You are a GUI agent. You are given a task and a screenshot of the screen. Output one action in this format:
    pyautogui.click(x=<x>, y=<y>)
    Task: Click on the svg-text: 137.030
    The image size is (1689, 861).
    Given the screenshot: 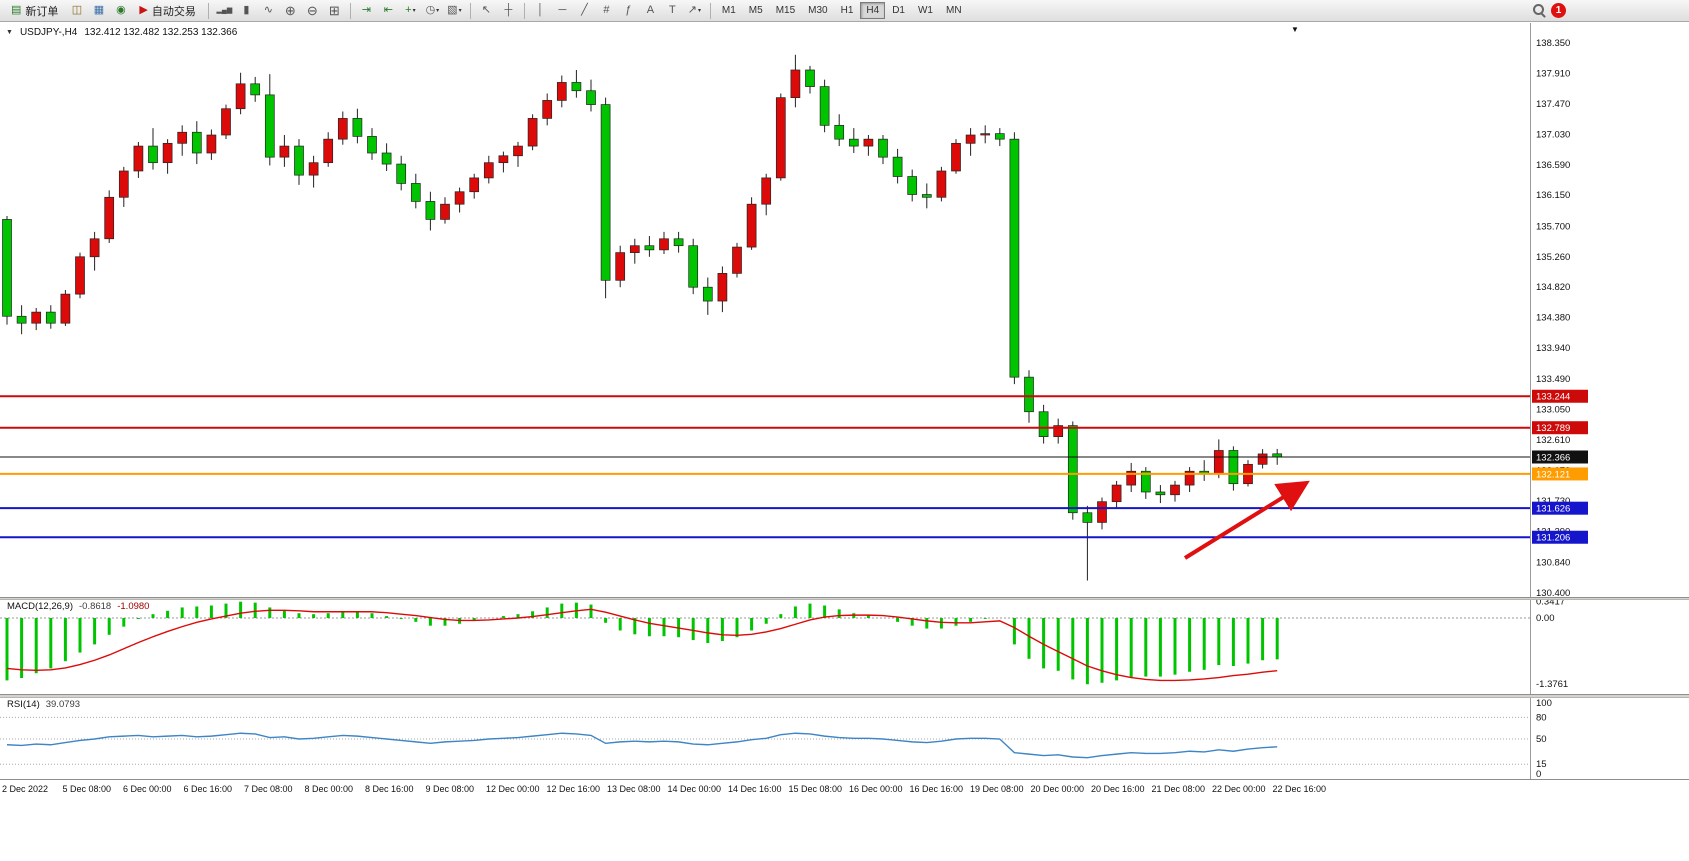 What is the action you would take?
    pyautogui.click(x=1553, y=134)
    